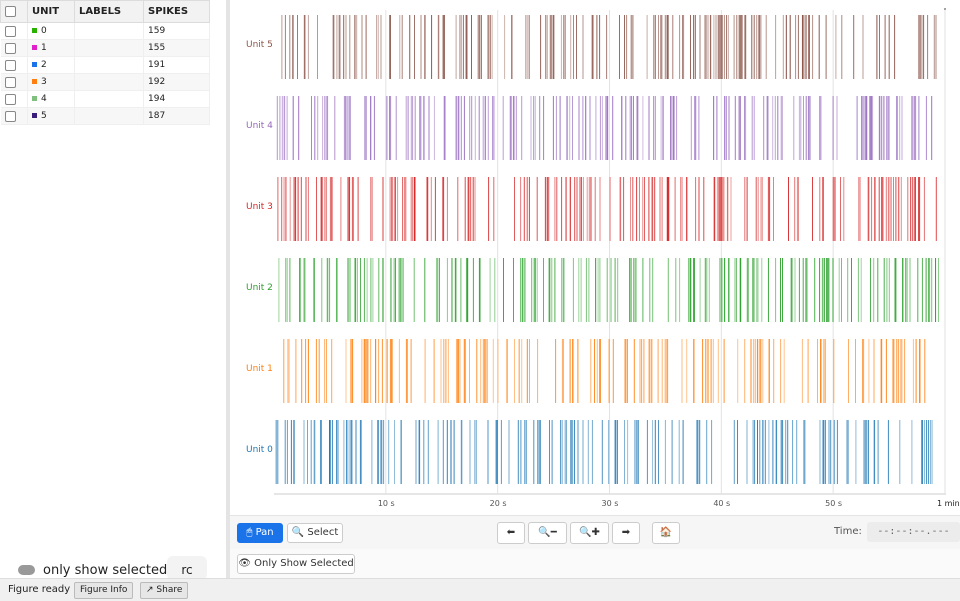 This screenshot has height=601, width=960. I want to click on back-button: ⬅, so click(511, 533).